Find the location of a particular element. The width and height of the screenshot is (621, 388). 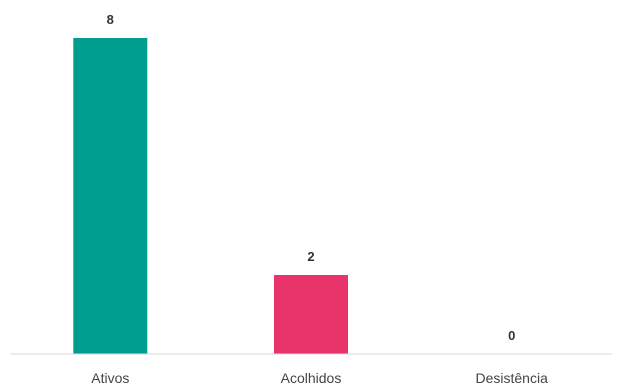

x-tick-label: Desistência is located at coordinates (512, 378).